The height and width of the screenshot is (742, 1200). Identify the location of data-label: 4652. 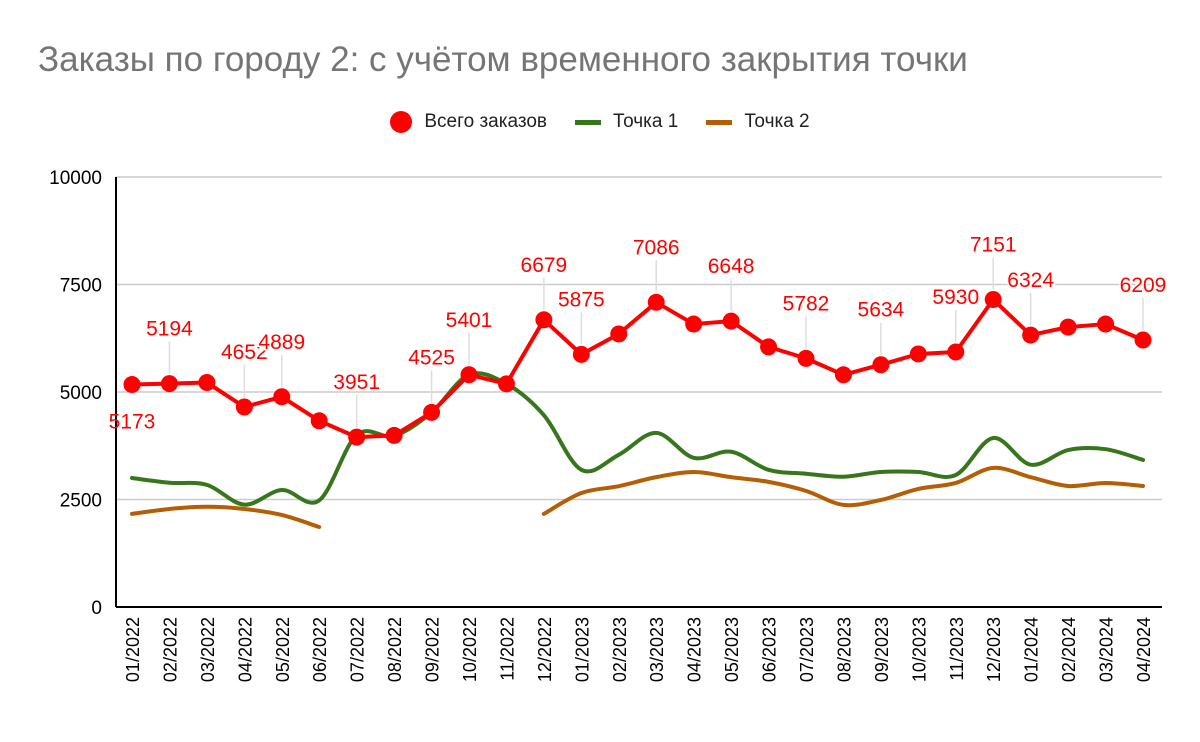
(244, 352).